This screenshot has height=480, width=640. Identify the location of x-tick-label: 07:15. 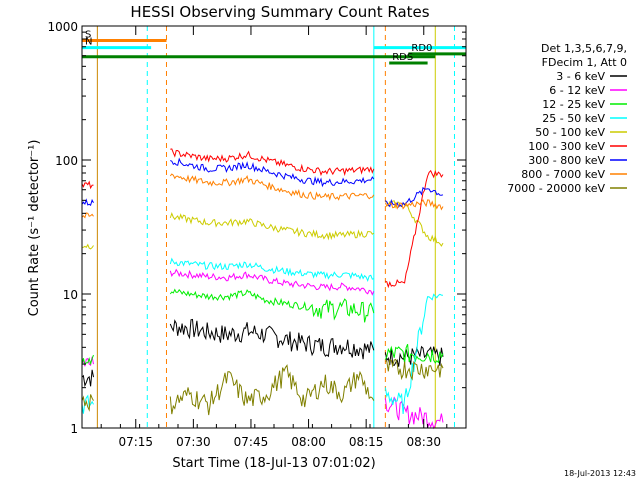
(135, 442).